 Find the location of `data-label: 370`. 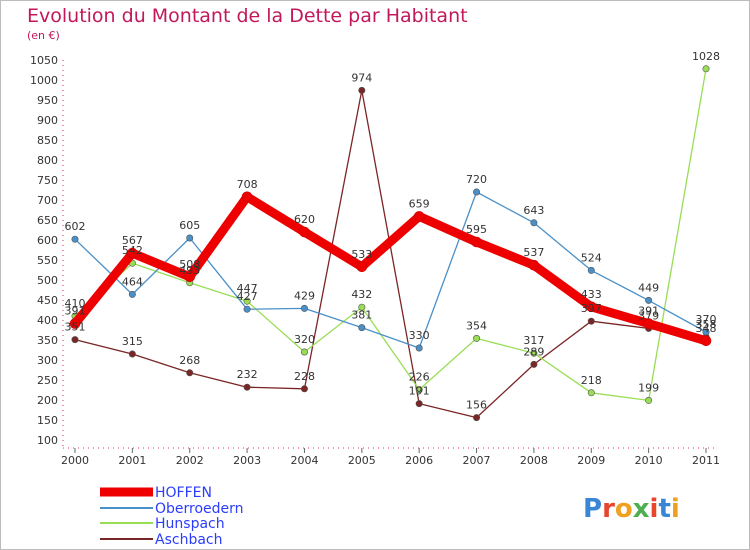

data-label: 370 is located at coordinates (706, 319).